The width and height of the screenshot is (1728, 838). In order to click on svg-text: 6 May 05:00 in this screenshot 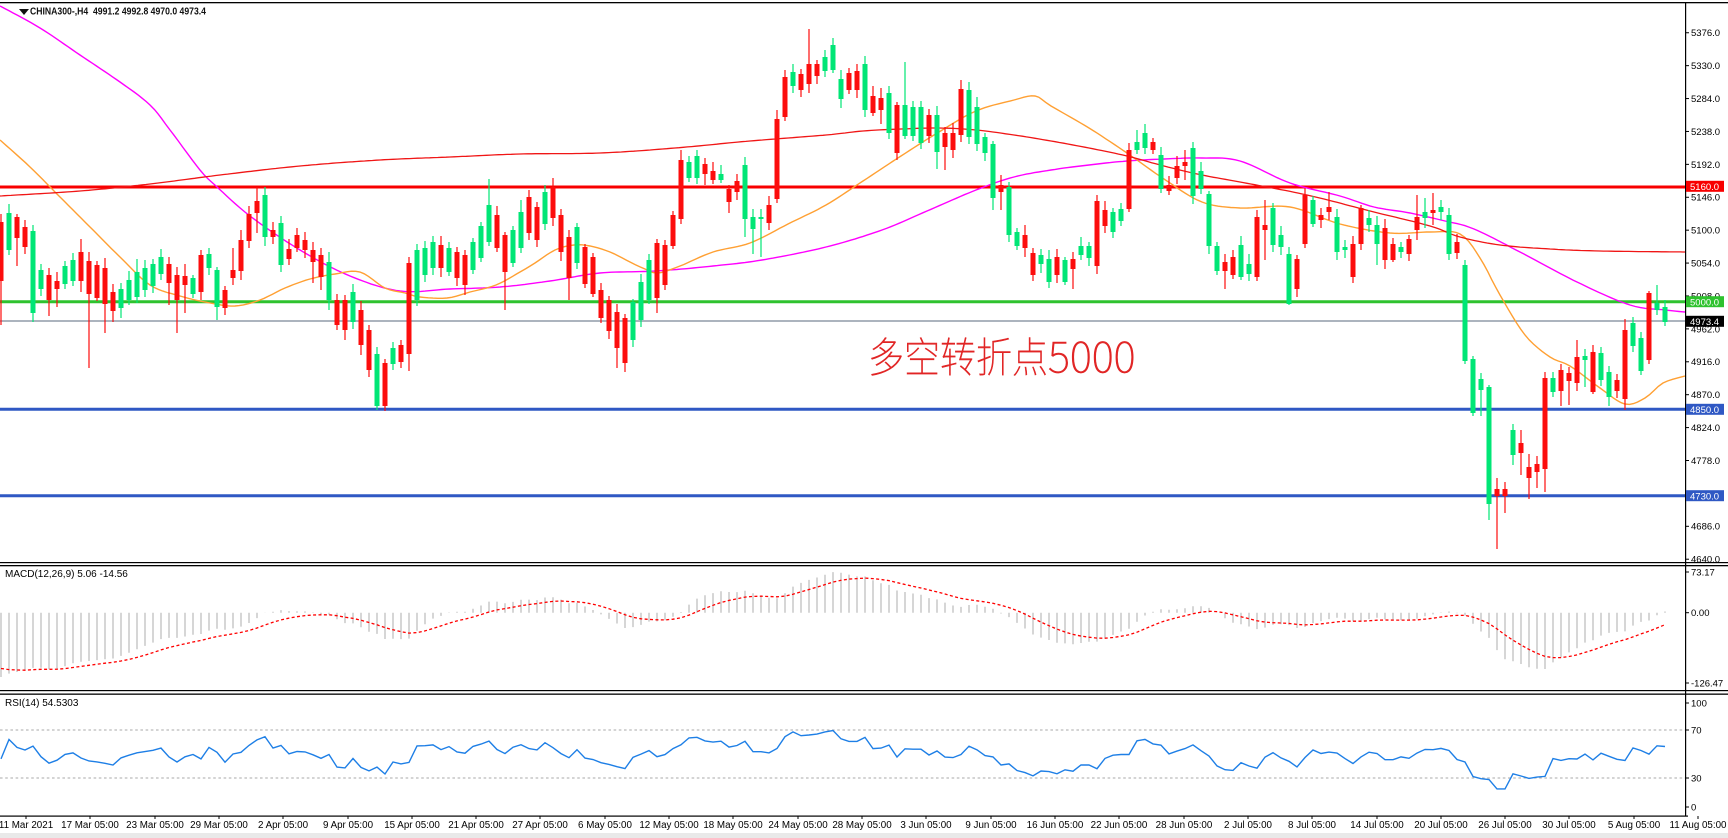, I will do `click(605, 825)`.